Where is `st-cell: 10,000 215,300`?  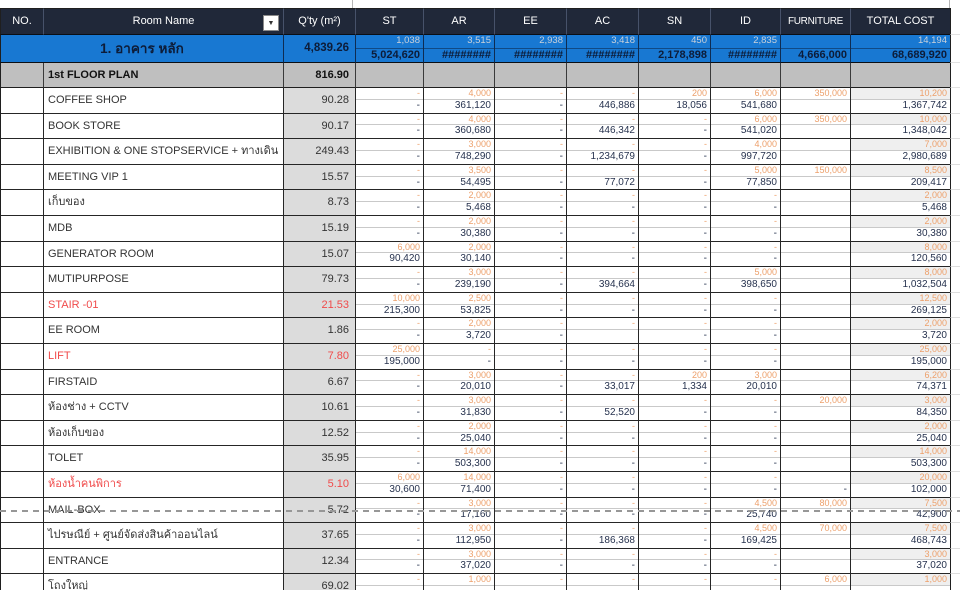
st-cell: 10,000 215,300 is located at coordinates (389, 305).